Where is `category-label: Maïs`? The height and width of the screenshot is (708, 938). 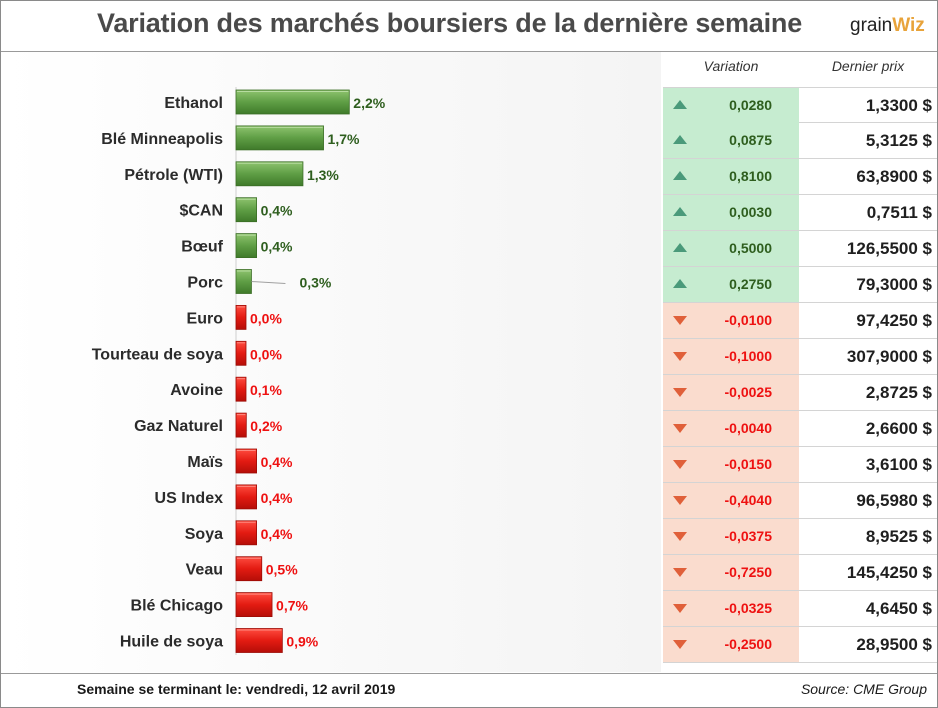
category-label: Maïs is located at coordinates (205, 462).